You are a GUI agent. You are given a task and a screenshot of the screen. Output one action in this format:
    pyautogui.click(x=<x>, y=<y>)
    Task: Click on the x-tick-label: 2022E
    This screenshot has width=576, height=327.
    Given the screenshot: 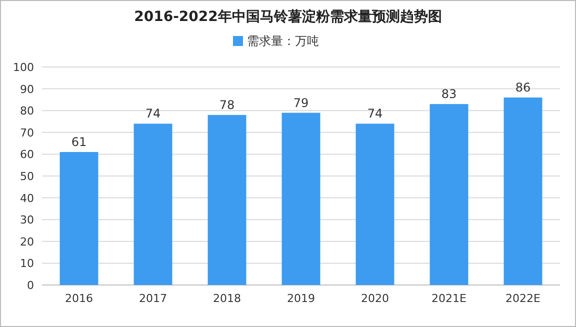 What is the action you would take?
    pyautogui.click(x=523, y=298)
    